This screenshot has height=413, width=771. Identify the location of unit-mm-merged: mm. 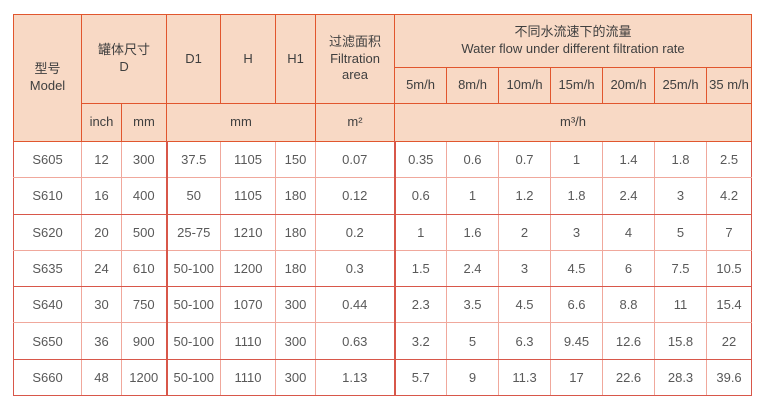
(241, 122).